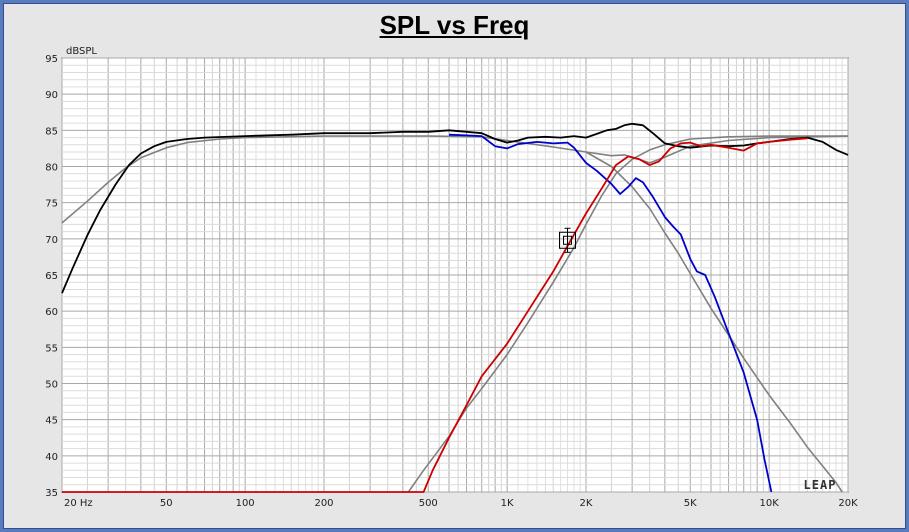  What do you see at coordinates (245, 503) in the screenshot?
I see `x-tick-label: 100` at bounding box center [245, 503].